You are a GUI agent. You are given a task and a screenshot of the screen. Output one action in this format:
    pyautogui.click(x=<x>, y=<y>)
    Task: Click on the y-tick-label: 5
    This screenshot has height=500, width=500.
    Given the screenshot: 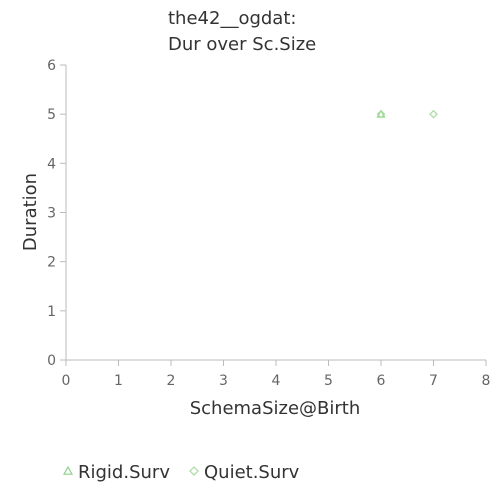 What is the action you would take?
    pyautogui.click(x=51, y=115)
    